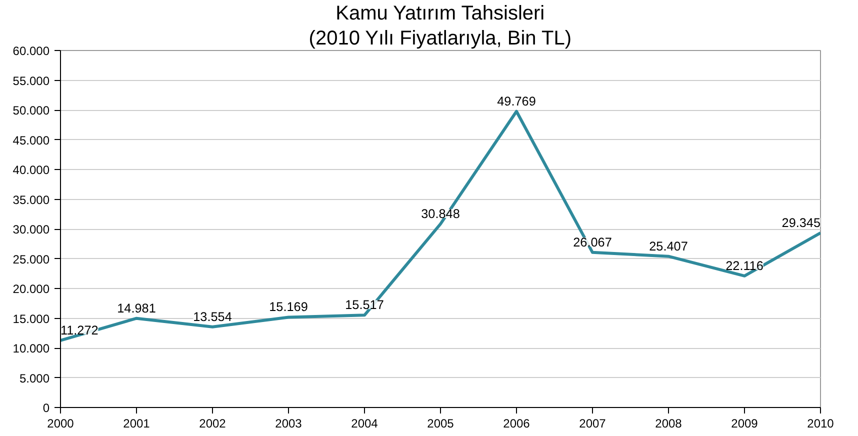  I want to click on x-tick-label: 2002, so click(212, 423).